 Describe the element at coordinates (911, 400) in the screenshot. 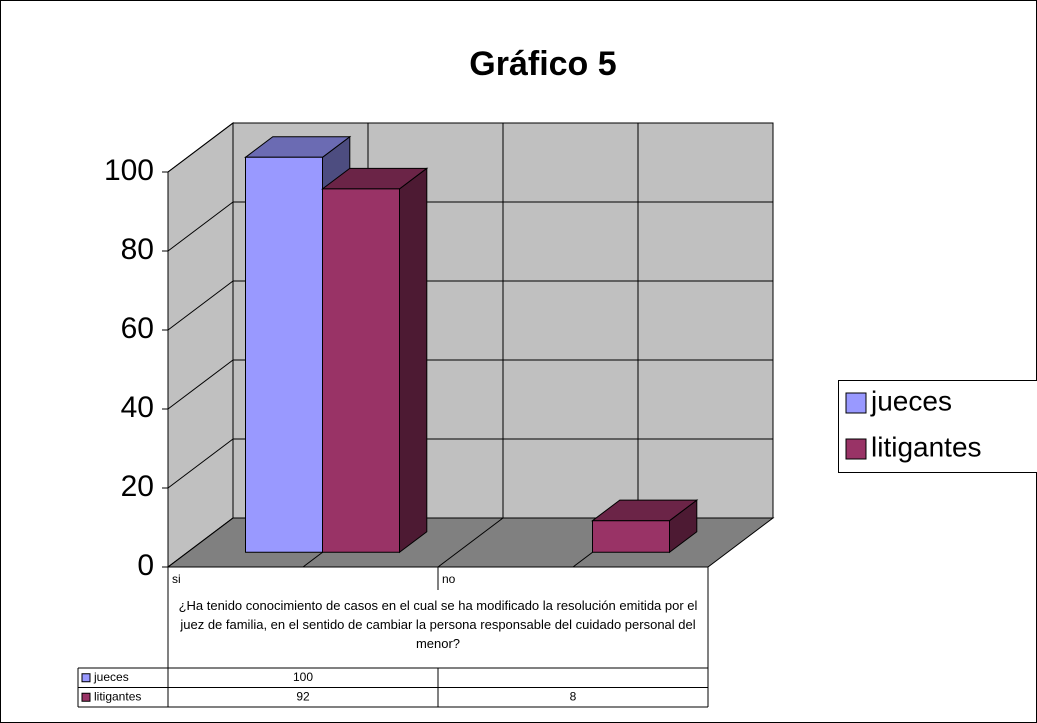

I see `legend-label: jueces` at that location.